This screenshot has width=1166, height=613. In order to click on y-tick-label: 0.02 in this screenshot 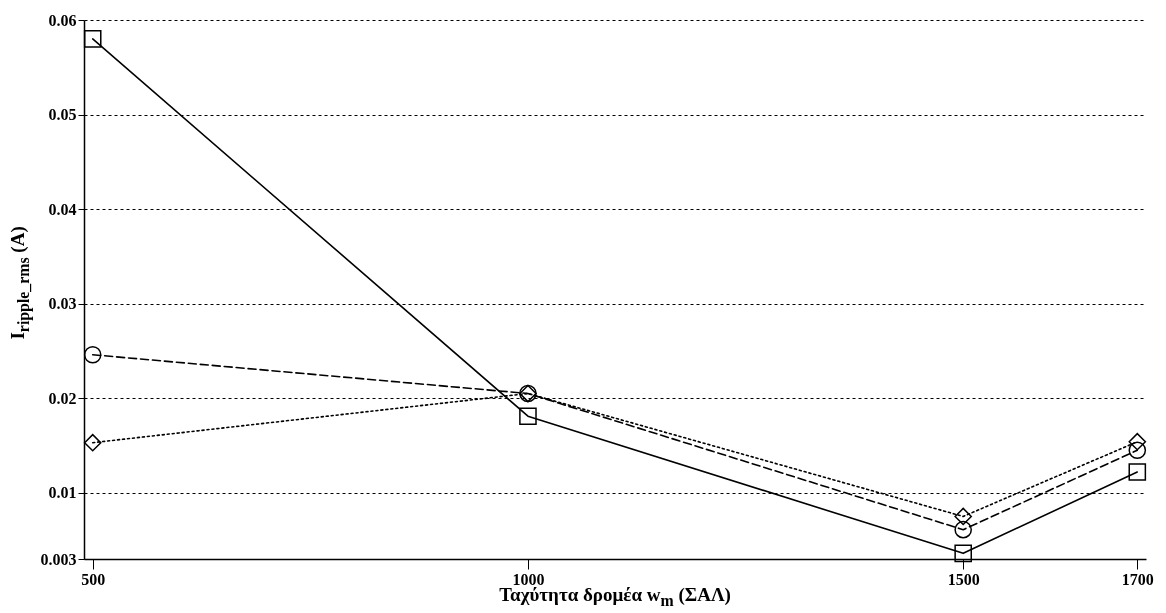, I will do `click(62, 398)`.